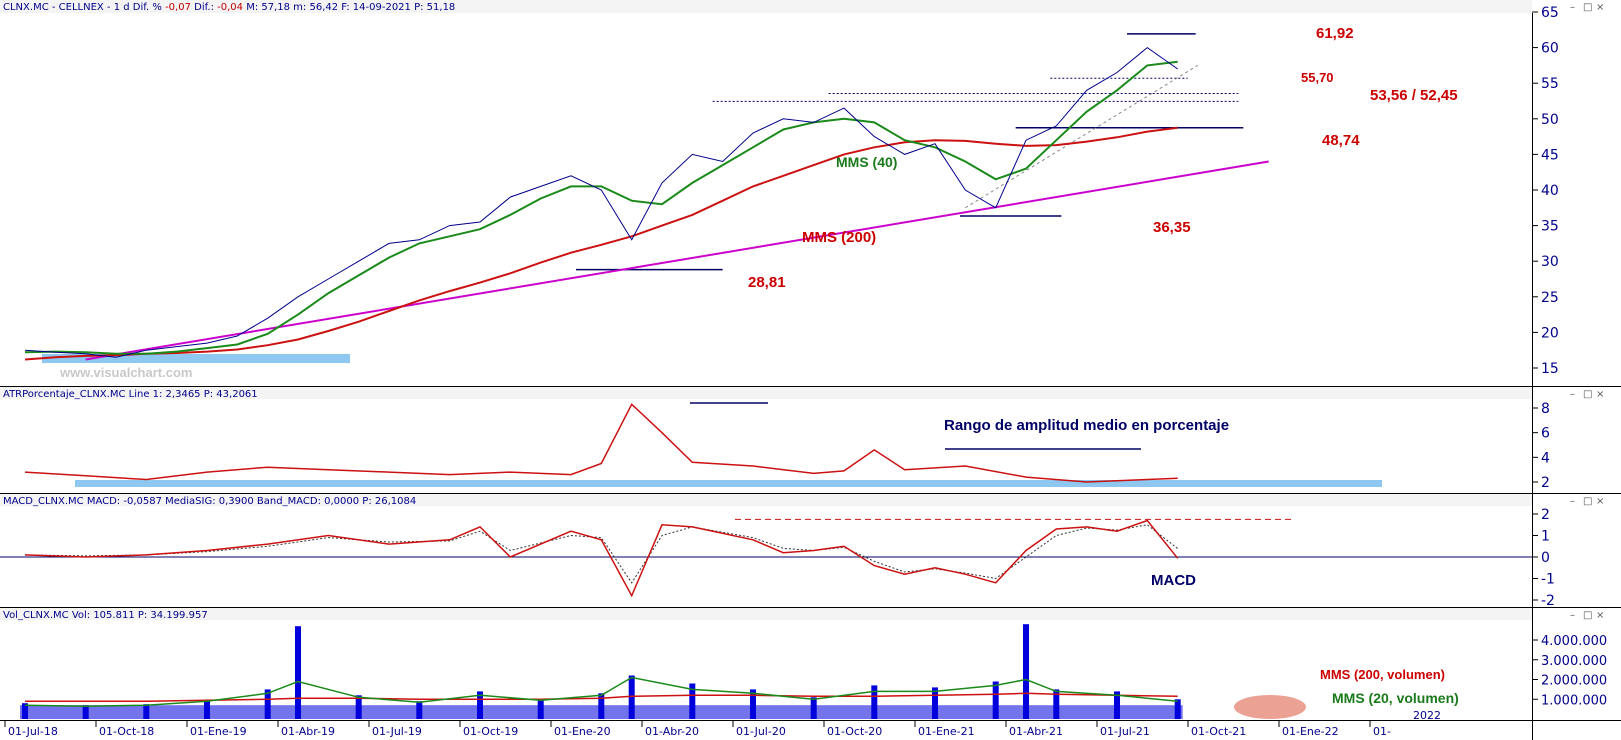  What do you see at coordinates (601, 443) in the screenshot?
I see `atr-line` at bounding box center [601, 443].